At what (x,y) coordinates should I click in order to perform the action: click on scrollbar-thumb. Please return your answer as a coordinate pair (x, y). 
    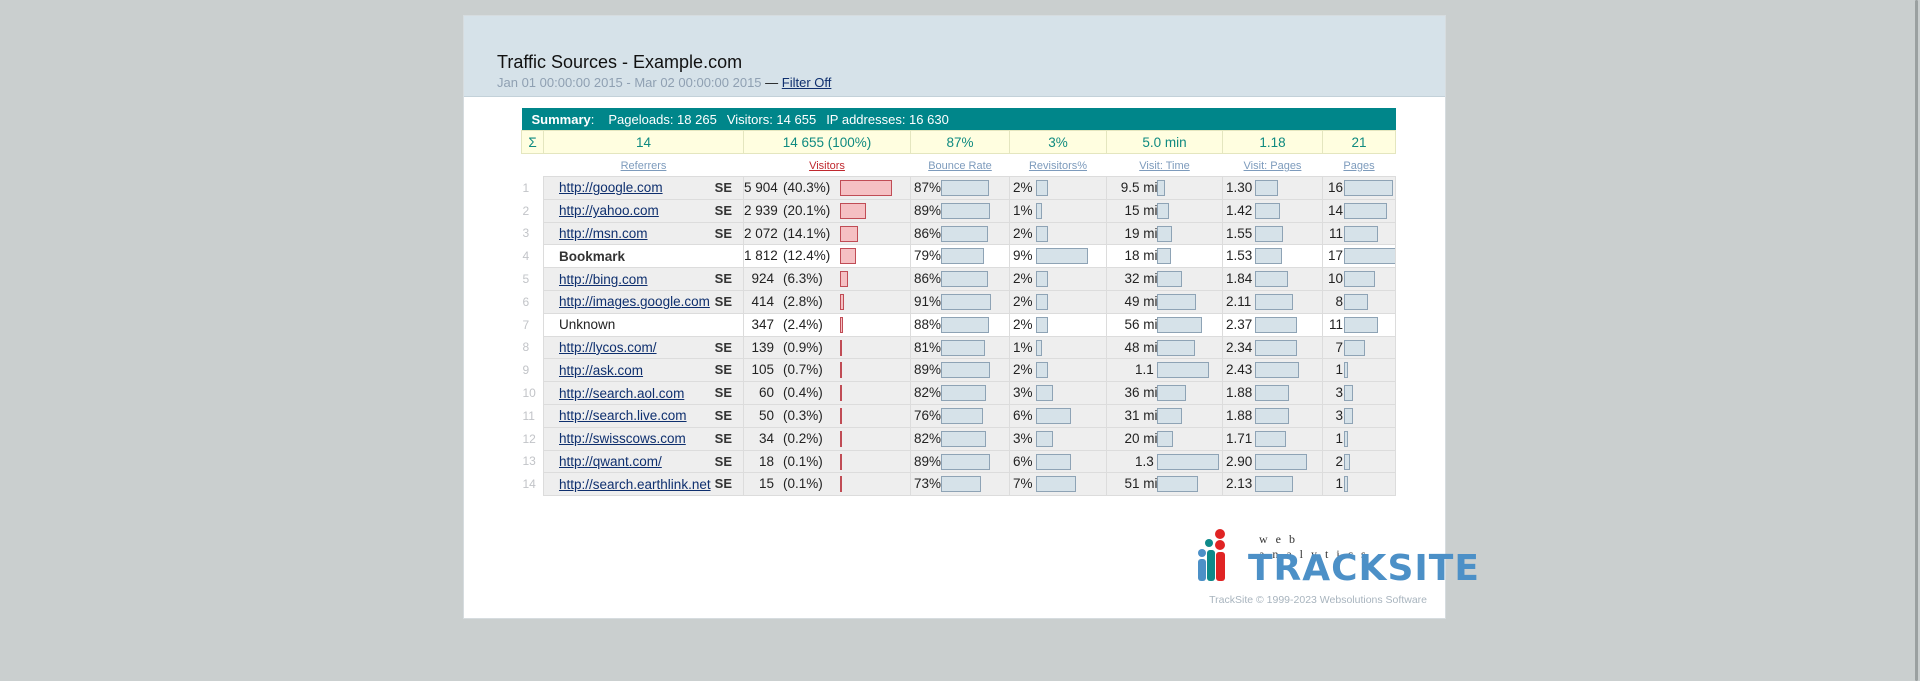
    Looking at the image, I should click on (1916, 340).